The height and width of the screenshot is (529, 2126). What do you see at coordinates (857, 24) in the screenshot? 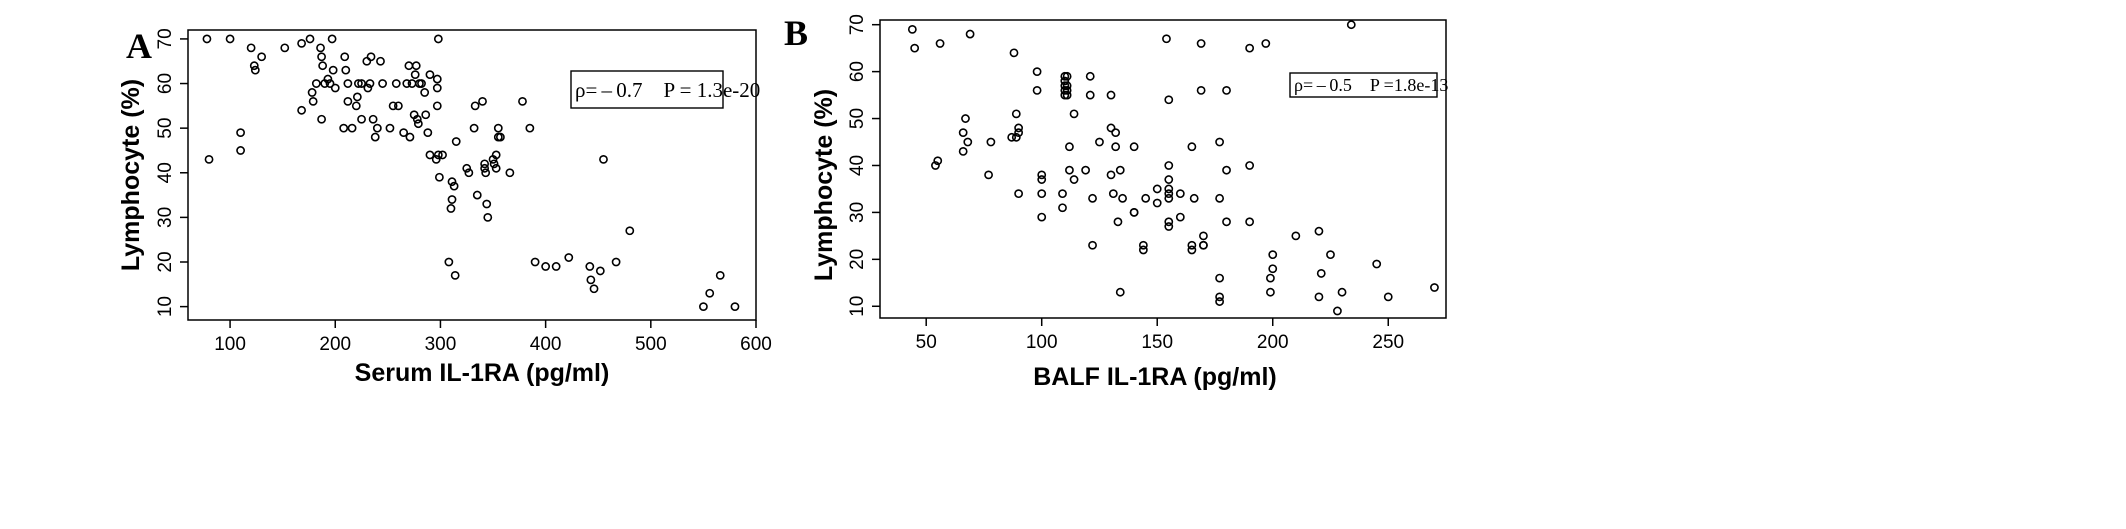
I see `y-tick-label-b-6: 70` at bounding box center [857, 24].